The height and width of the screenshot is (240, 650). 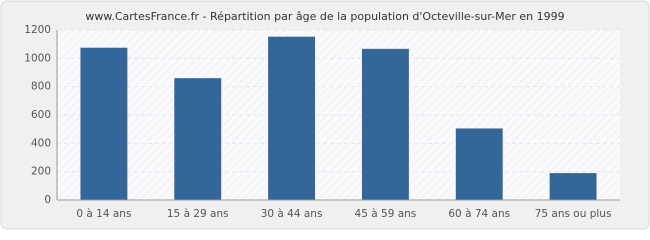 I want to click on x-tick-label: 75 ans ou plus, so click(x=573, y=214).